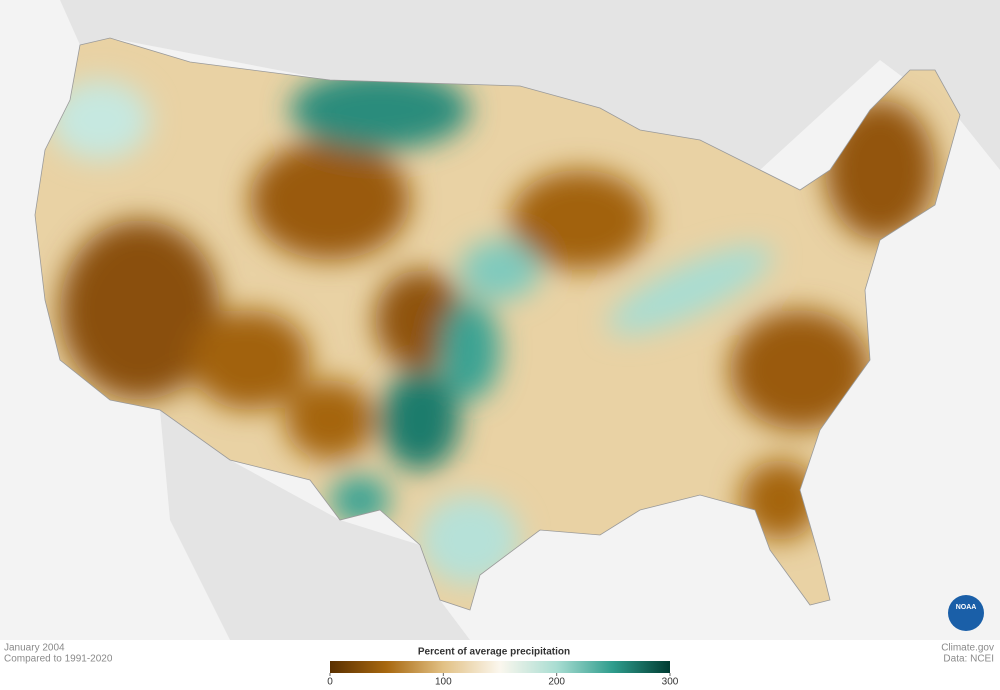 The height and width of the screenshot is (690, 1000). I want to click on tick-label: 300, so click(670, 682).